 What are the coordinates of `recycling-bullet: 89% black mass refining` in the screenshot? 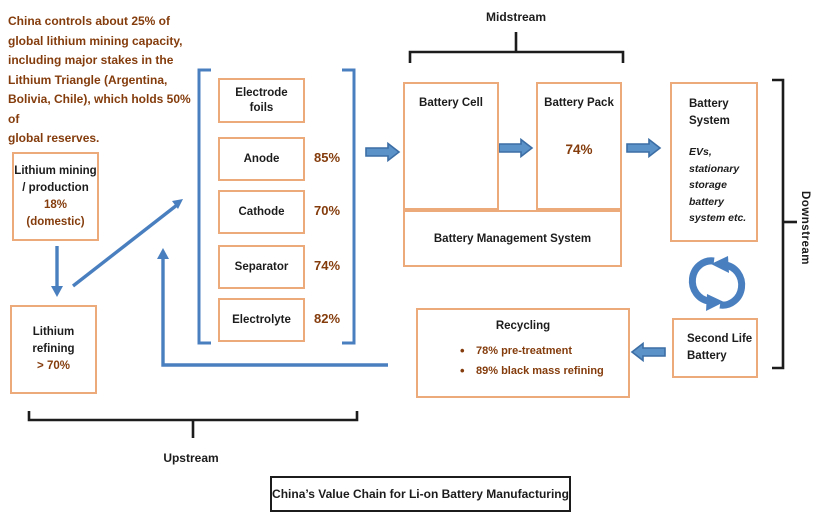 It's located at (544, 371).